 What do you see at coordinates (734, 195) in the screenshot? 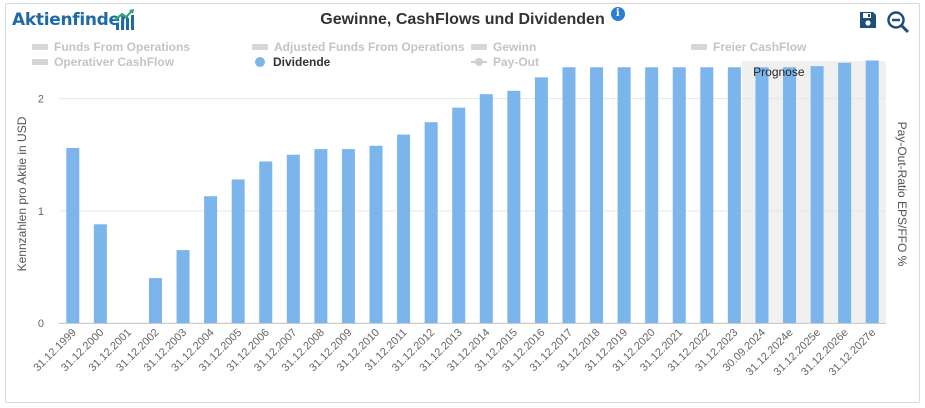
I see `bar-31.12.2023` at bounding box center [734, 195].